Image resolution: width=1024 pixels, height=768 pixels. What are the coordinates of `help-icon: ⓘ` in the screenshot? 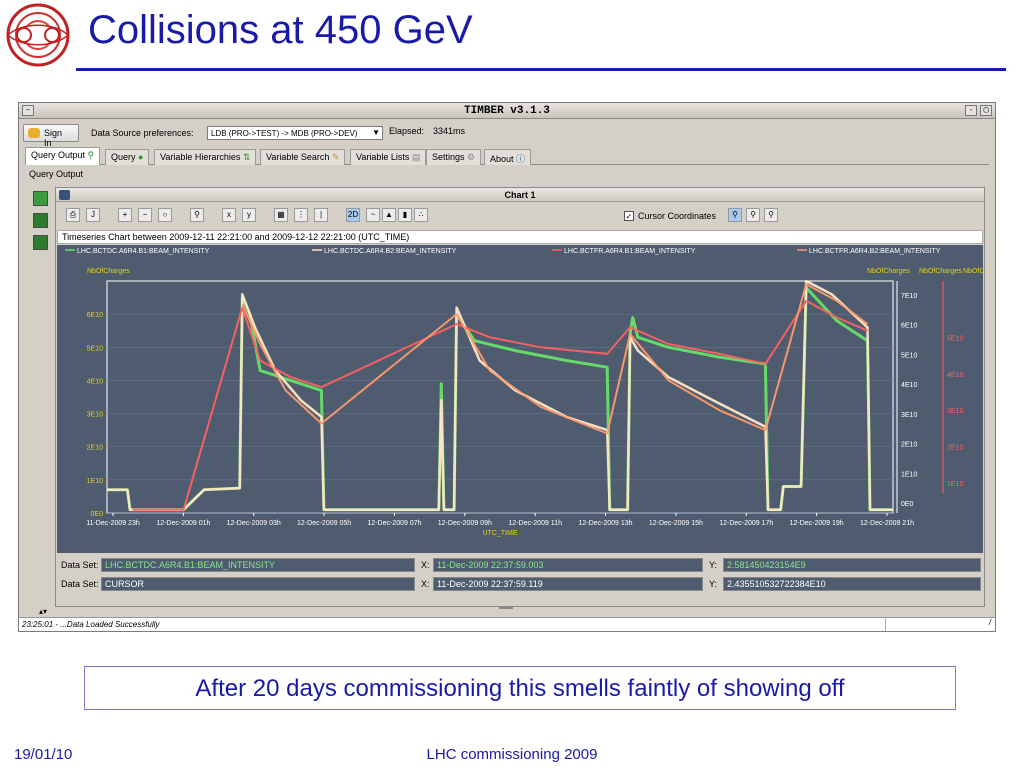 It's located at (521, 159).